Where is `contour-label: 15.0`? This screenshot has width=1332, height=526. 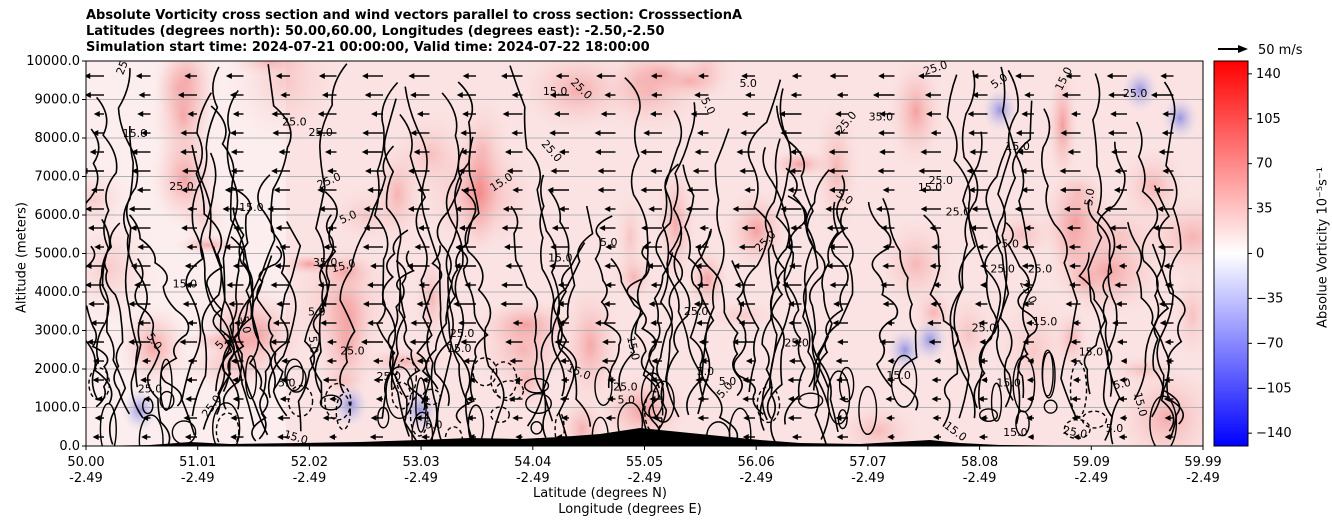 contour-label: 15.0 is located at coordinates (1140, 404).